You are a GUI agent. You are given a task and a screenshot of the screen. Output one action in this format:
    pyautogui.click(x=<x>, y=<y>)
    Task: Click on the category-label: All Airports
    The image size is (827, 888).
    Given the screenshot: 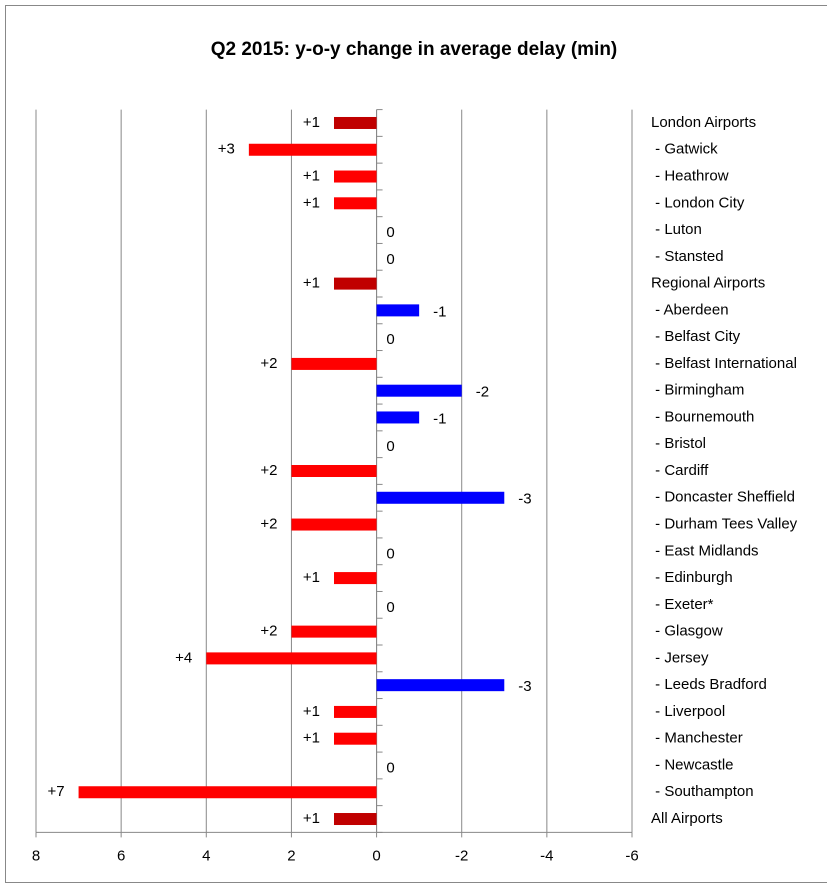 What is the action you would take?
    pyautogui.click(x=687, y=818)
    